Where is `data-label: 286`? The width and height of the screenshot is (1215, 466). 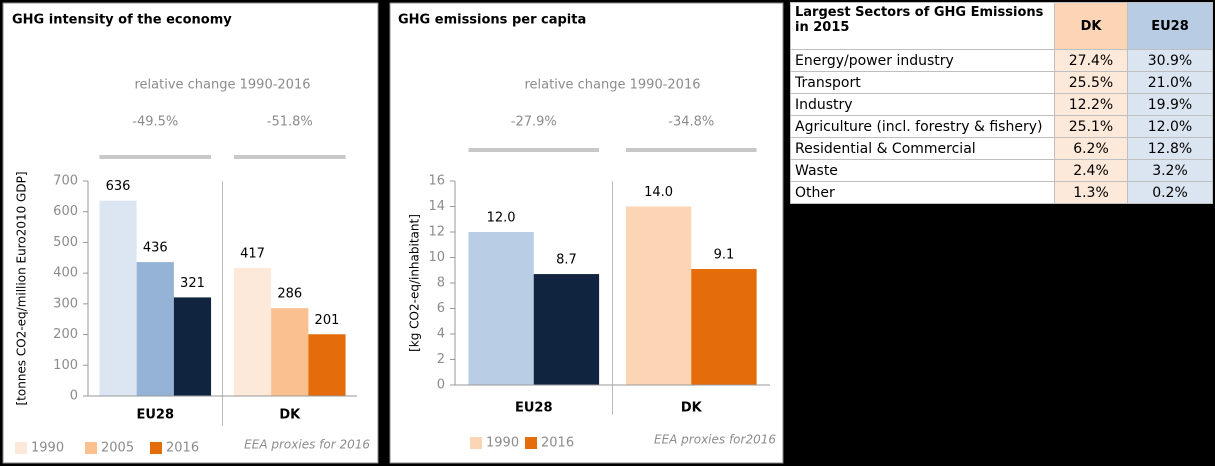 data-label: 286 is located at coordinates (289, 294).